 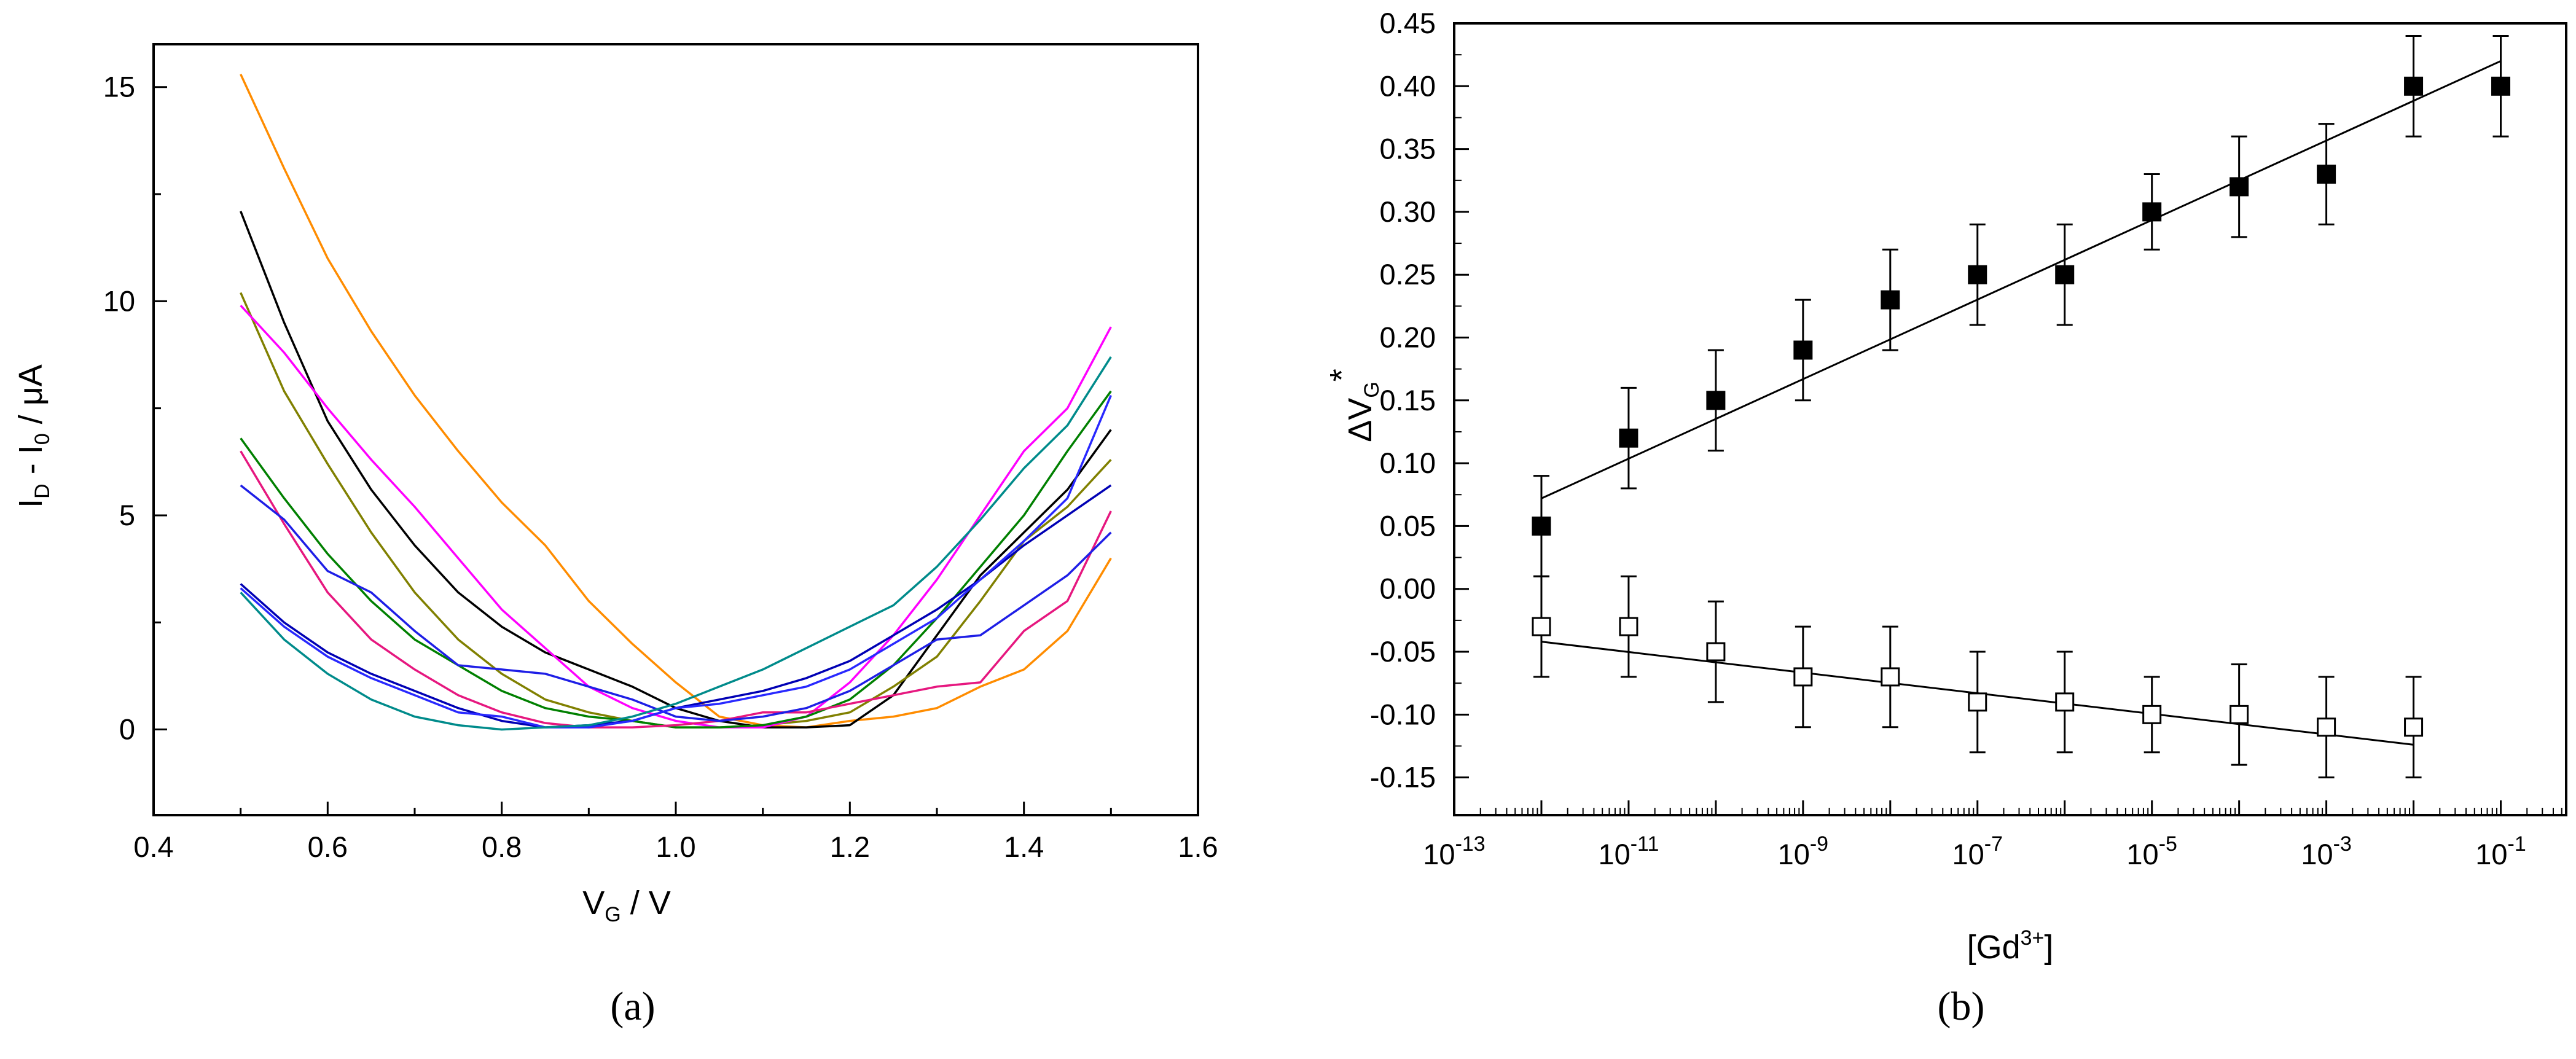 What do you see at coordinates (33, 436) in the screenshot?
I see `panel-a-y-axis-label: ID - I0 / μA` at bounding box center [33, 436].